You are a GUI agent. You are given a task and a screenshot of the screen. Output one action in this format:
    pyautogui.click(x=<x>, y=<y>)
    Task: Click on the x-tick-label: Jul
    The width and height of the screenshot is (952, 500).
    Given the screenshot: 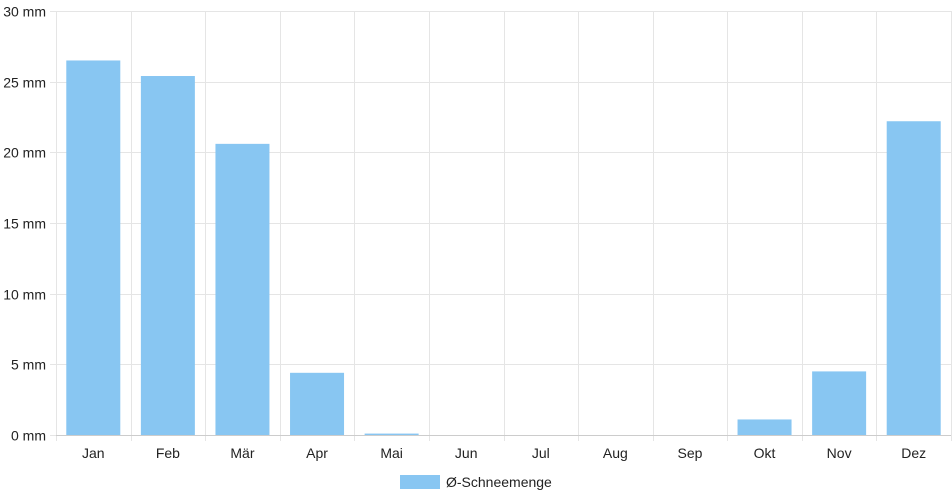 What is the action you would take?
    pyautogui.click(x=541, y=453)
    